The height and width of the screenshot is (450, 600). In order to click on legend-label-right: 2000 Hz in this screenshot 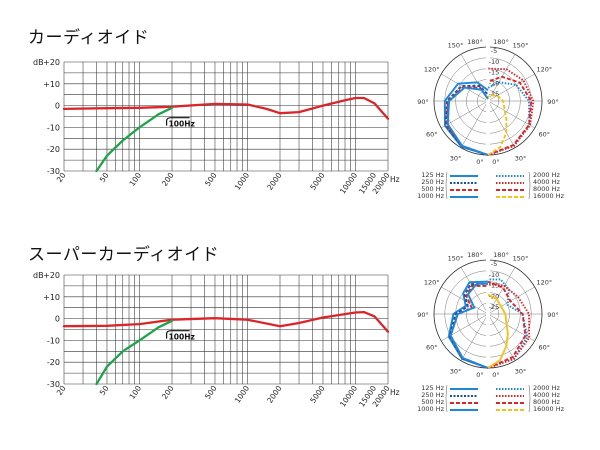, I will do `click(546, 175)`.